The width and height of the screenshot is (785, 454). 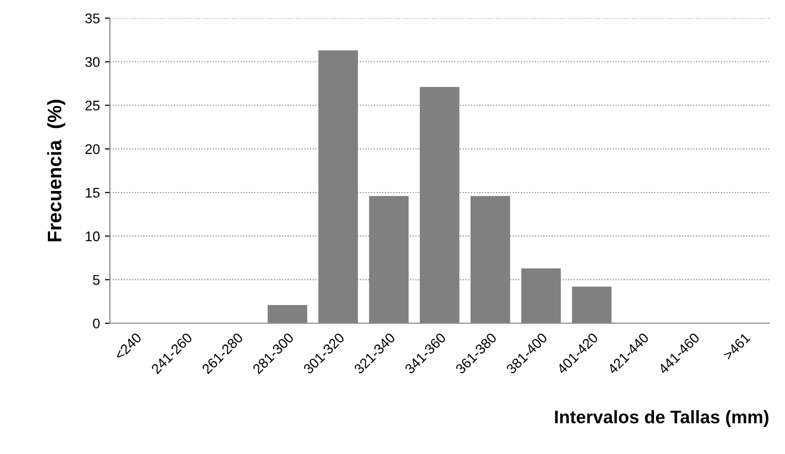 What do you see at coordinates (92, 62) in the screenshot?
I see `y-tick-label: 30` at bounding box center [92, 62].